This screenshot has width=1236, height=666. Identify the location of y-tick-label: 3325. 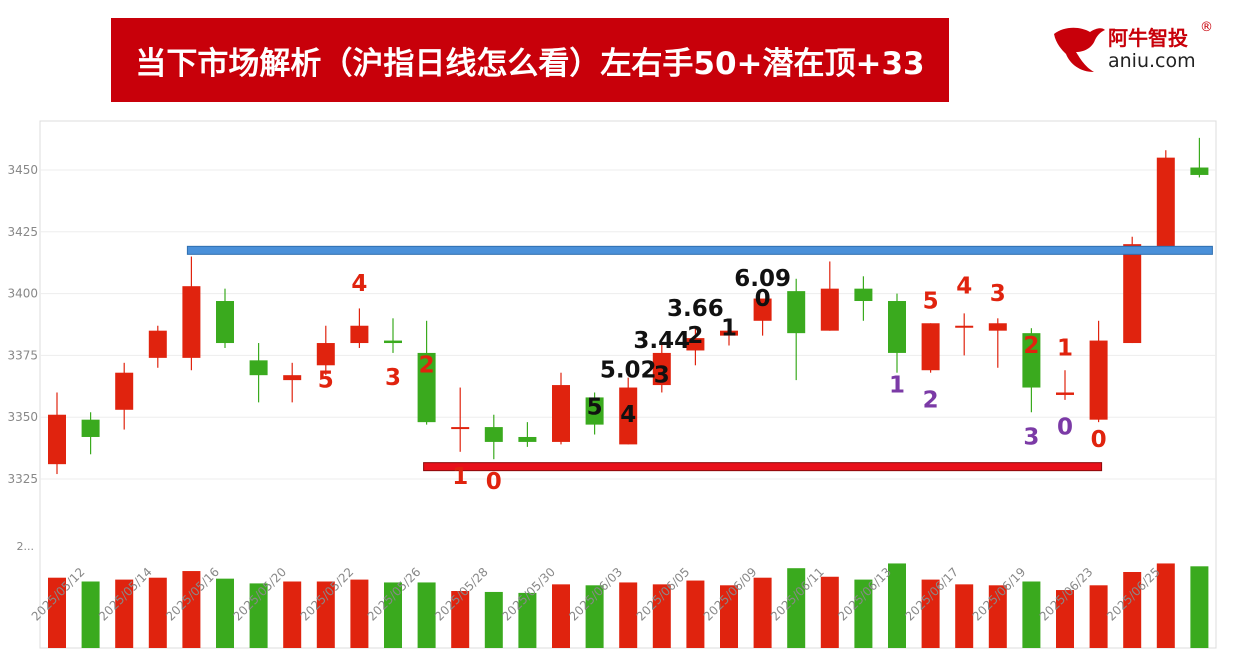
(22, 479).